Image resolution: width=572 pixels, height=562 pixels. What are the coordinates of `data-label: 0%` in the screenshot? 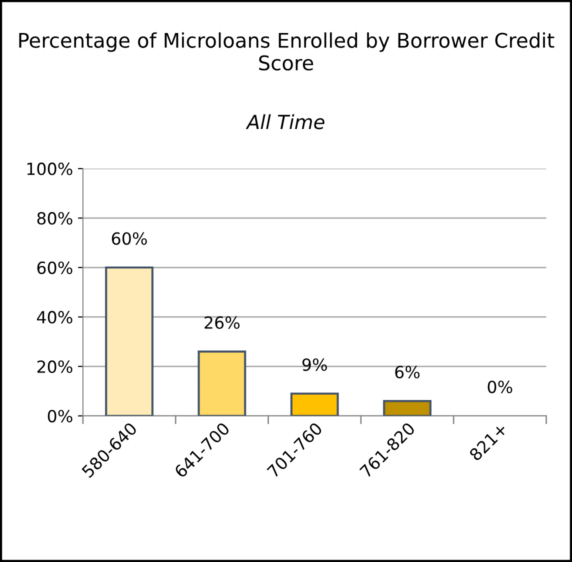 It's located at (500, 387).